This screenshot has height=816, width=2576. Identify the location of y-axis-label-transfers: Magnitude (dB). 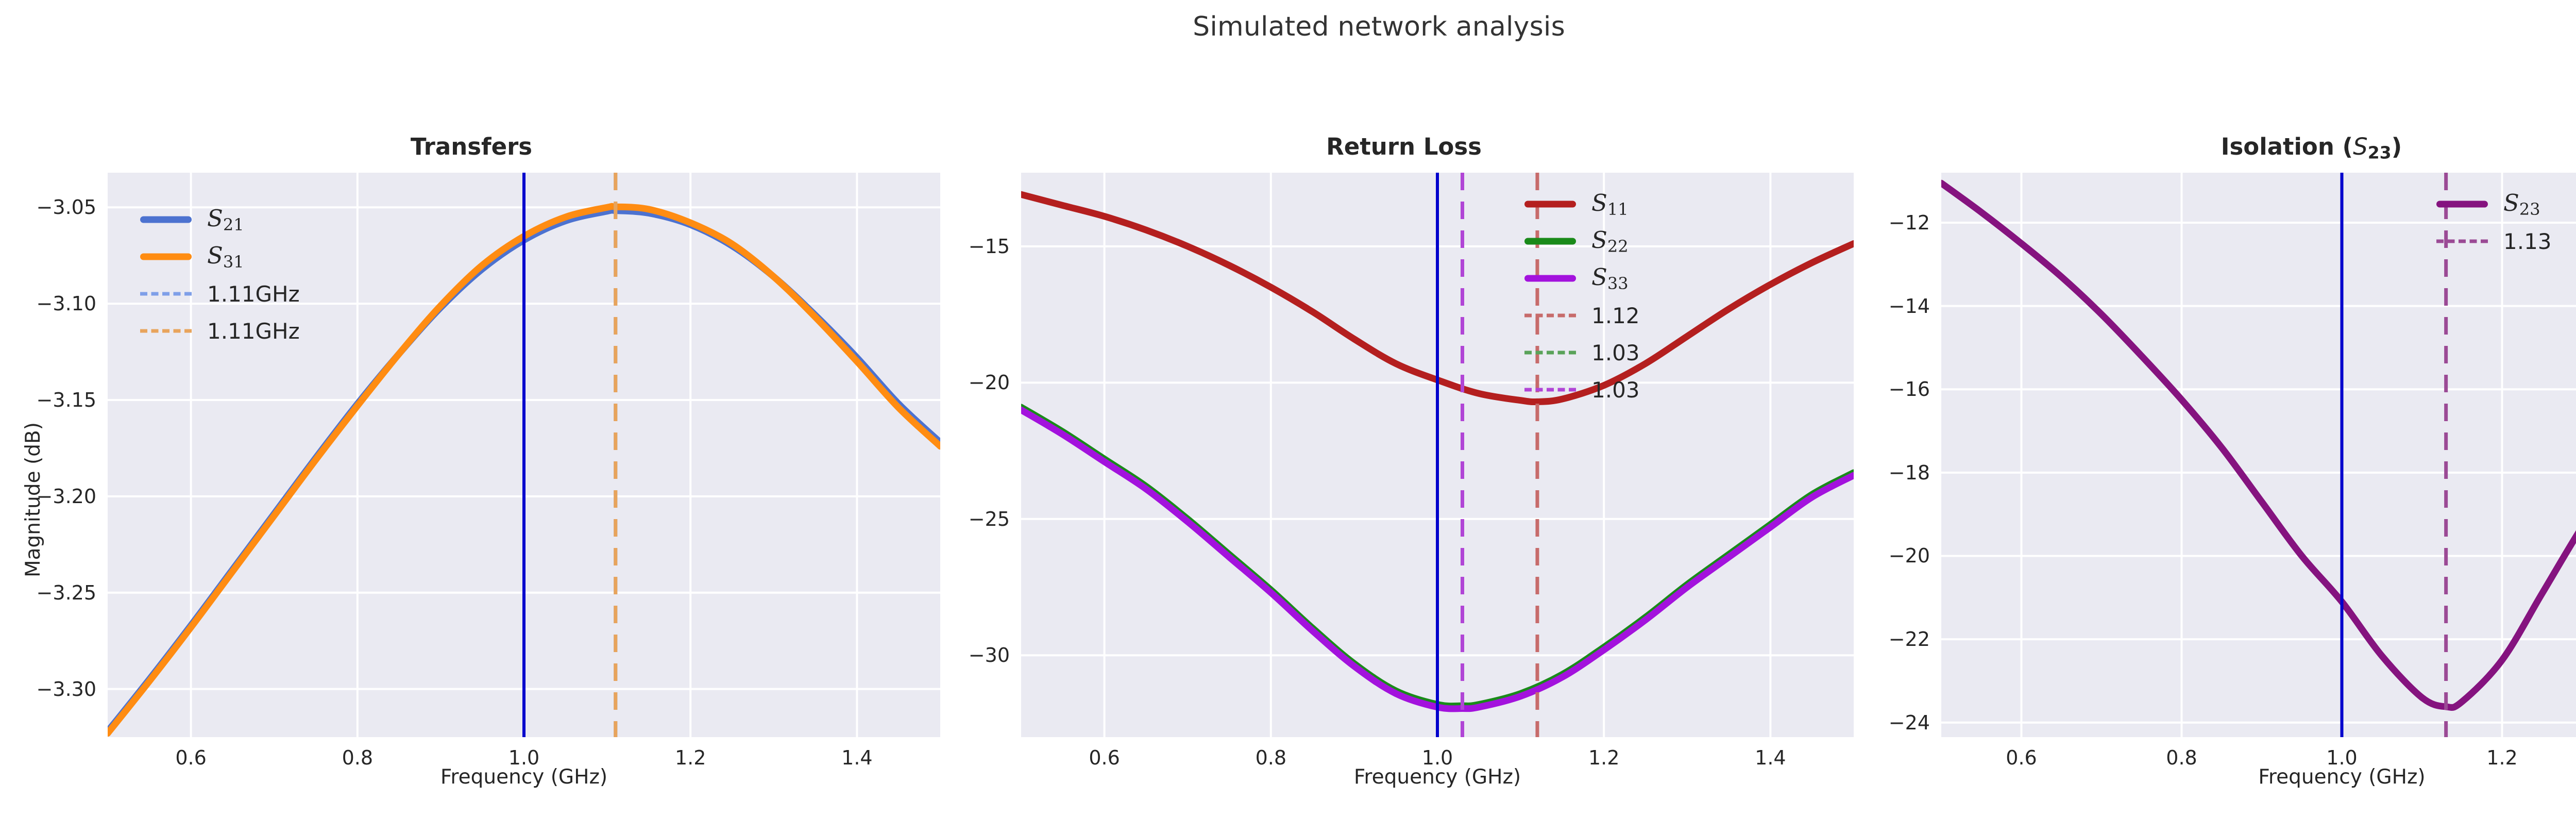
(33, 499).